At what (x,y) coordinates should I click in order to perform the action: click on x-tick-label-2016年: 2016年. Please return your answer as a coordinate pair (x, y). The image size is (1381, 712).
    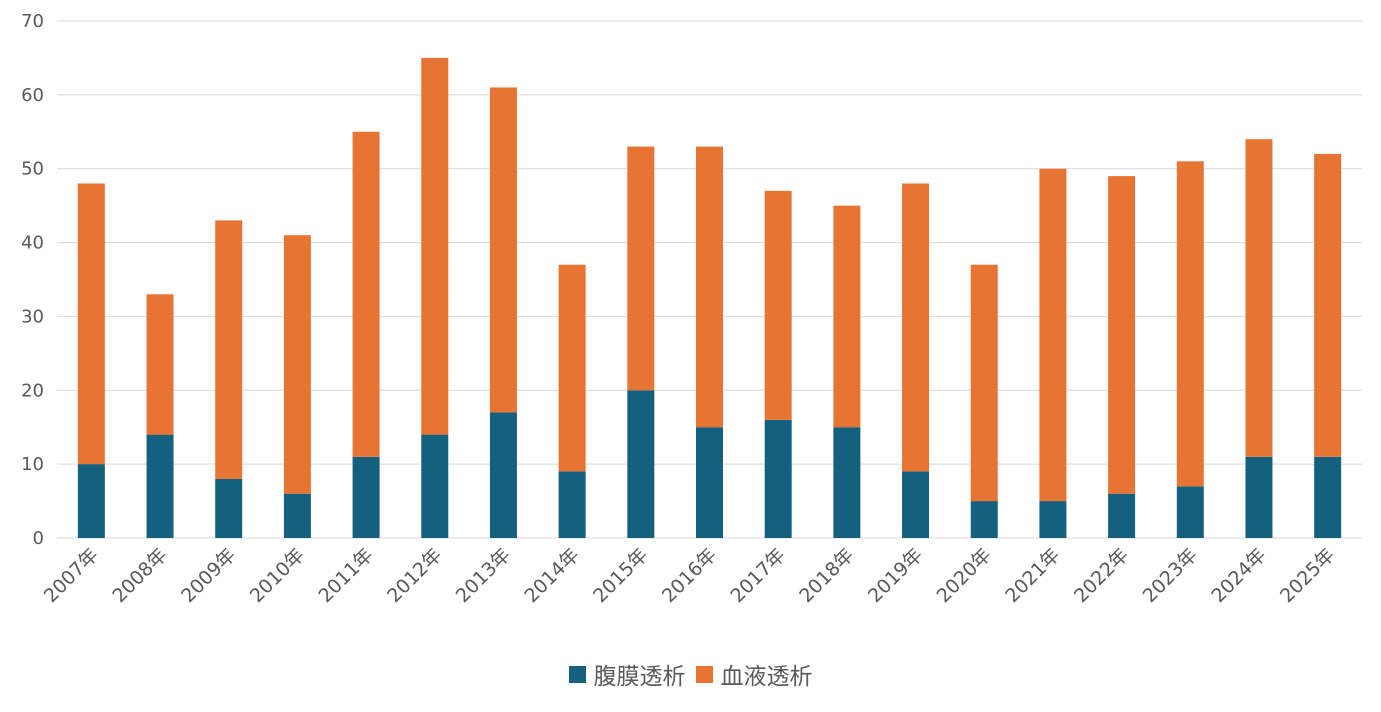
    Looking at the image, I should click on (689, 575).